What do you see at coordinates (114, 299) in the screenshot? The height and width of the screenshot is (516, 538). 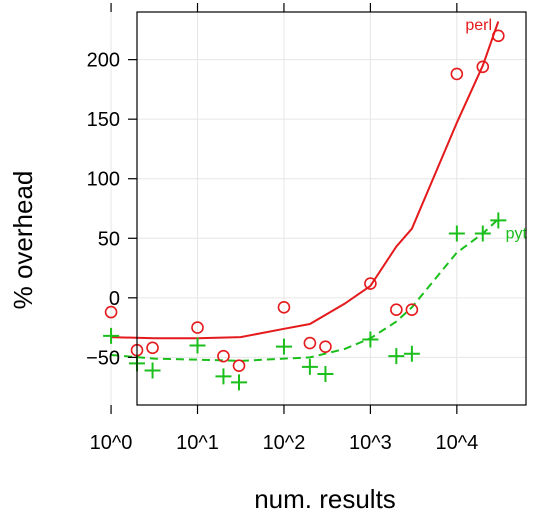 I see `y-tick-label: 0` at bounding box center [114, 299].